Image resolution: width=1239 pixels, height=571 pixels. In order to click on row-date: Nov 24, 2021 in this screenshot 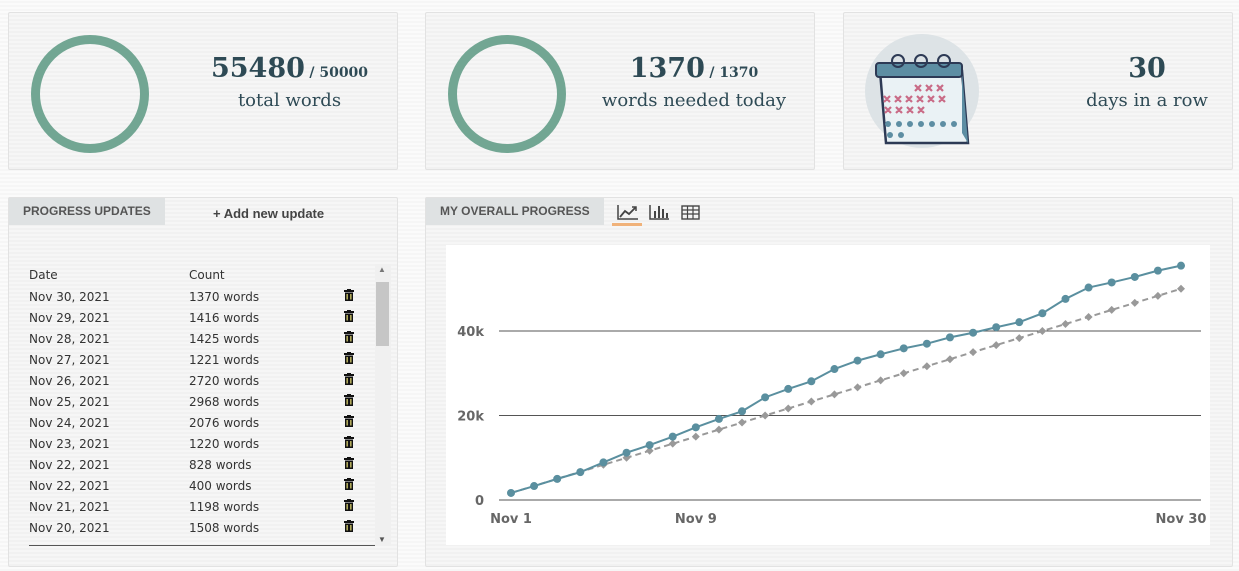, I will do `click(69, 422)`.